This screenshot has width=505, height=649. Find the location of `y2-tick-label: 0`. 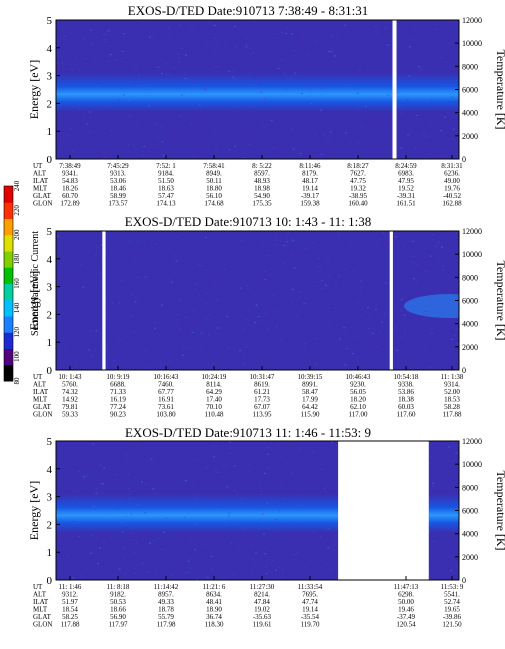

y2-tick-label: 0 is located at coordinates (464, 580).